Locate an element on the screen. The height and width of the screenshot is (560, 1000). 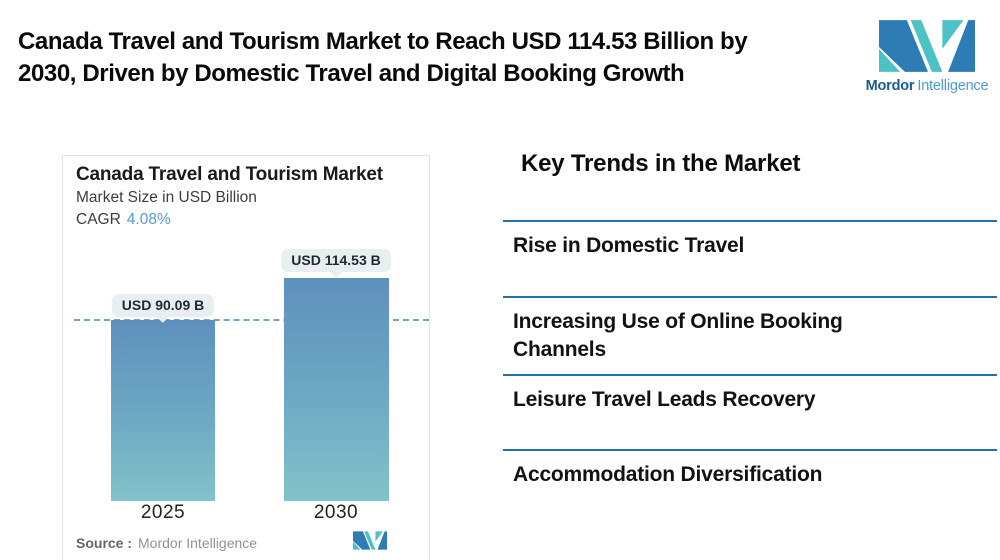
trend-item-label: Accommodation Diversification is located at coordinates (668, 474).